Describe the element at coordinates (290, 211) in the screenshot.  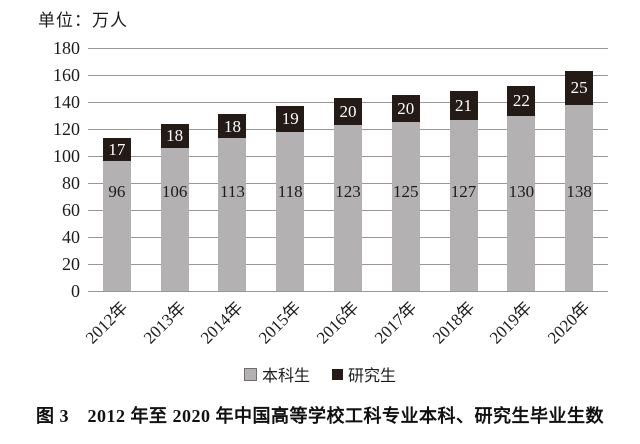
I see `bar-2015年-本科生` at that location.